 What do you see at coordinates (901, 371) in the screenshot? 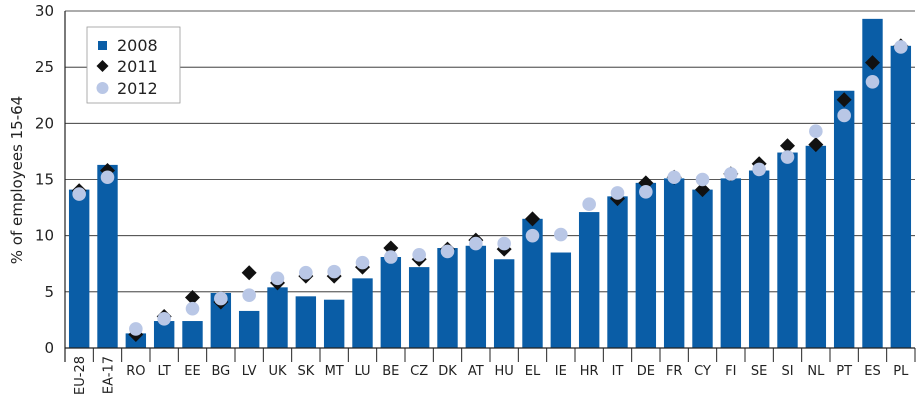
I see `x-label-PL: PL` at bounding box center [901, 371].